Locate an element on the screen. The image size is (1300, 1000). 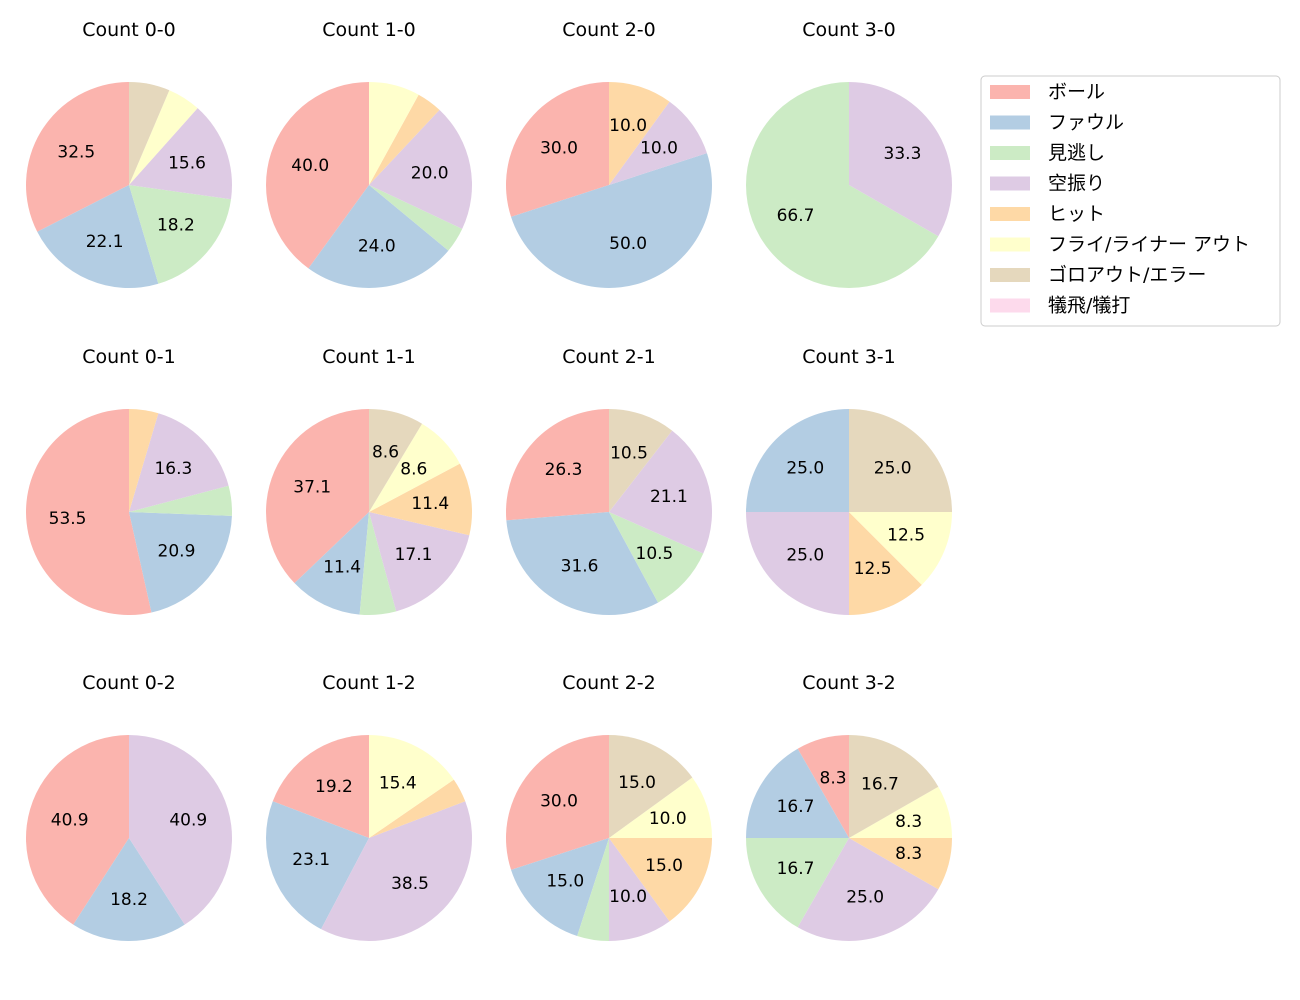
slice-label-foul: 23.1 is located at coordinates (311, 860).